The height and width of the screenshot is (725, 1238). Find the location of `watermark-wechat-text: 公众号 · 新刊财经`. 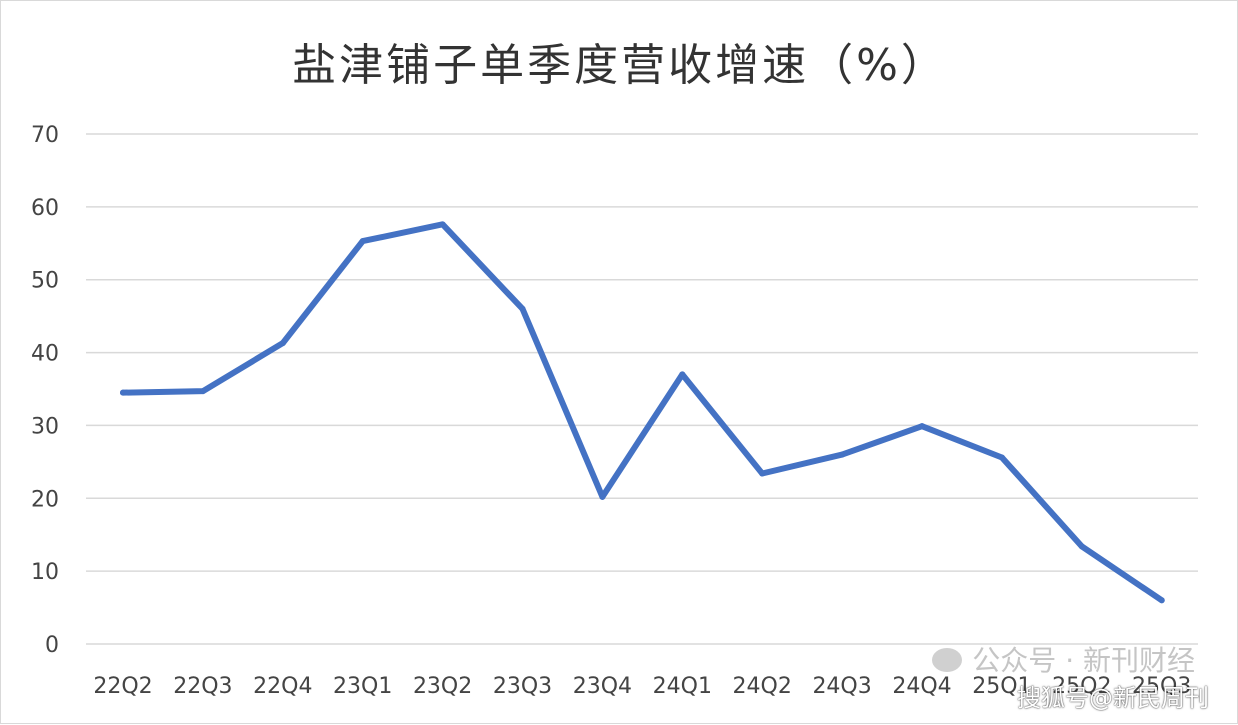

watermark-wechat-text: 公众号 · 新刊财经 is located at coordinates (1083, 660).